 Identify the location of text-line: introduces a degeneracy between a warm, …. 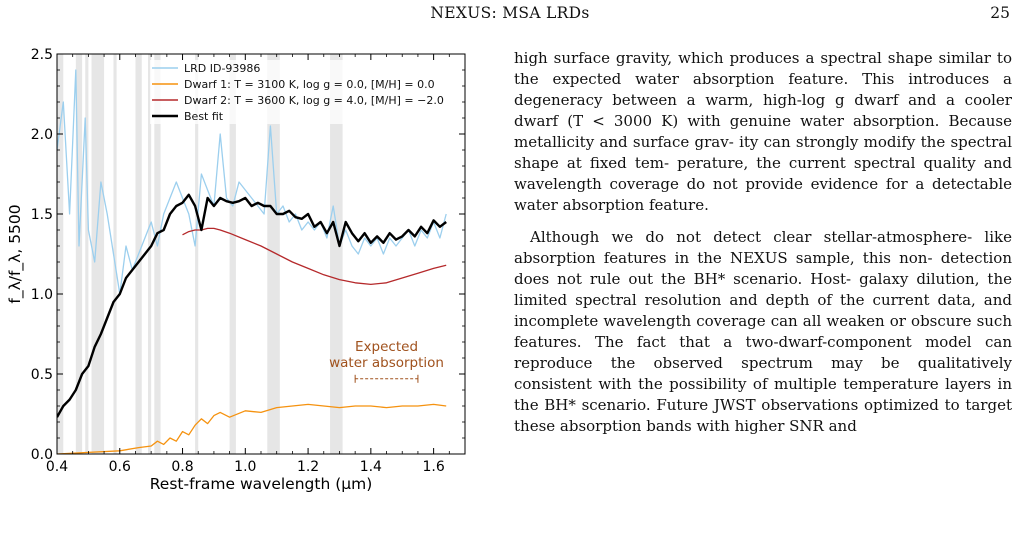
(763, 89).